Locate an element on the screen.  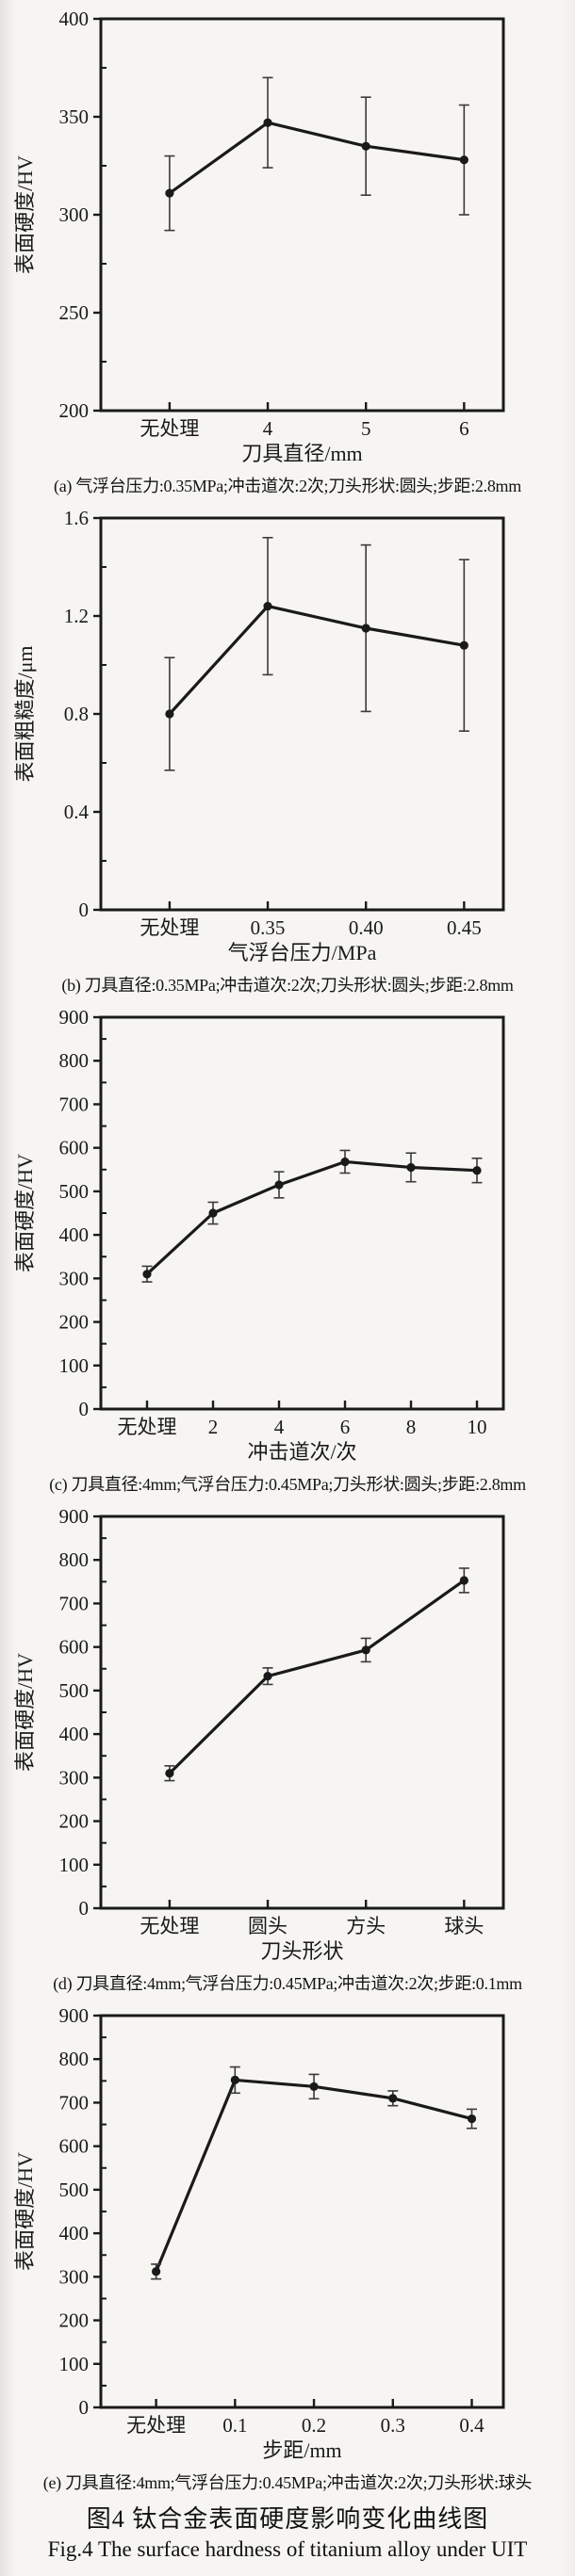
y-axis: 0 100 200 300 400 500 600 700 800 900 is located at coordinates (83, 1712).